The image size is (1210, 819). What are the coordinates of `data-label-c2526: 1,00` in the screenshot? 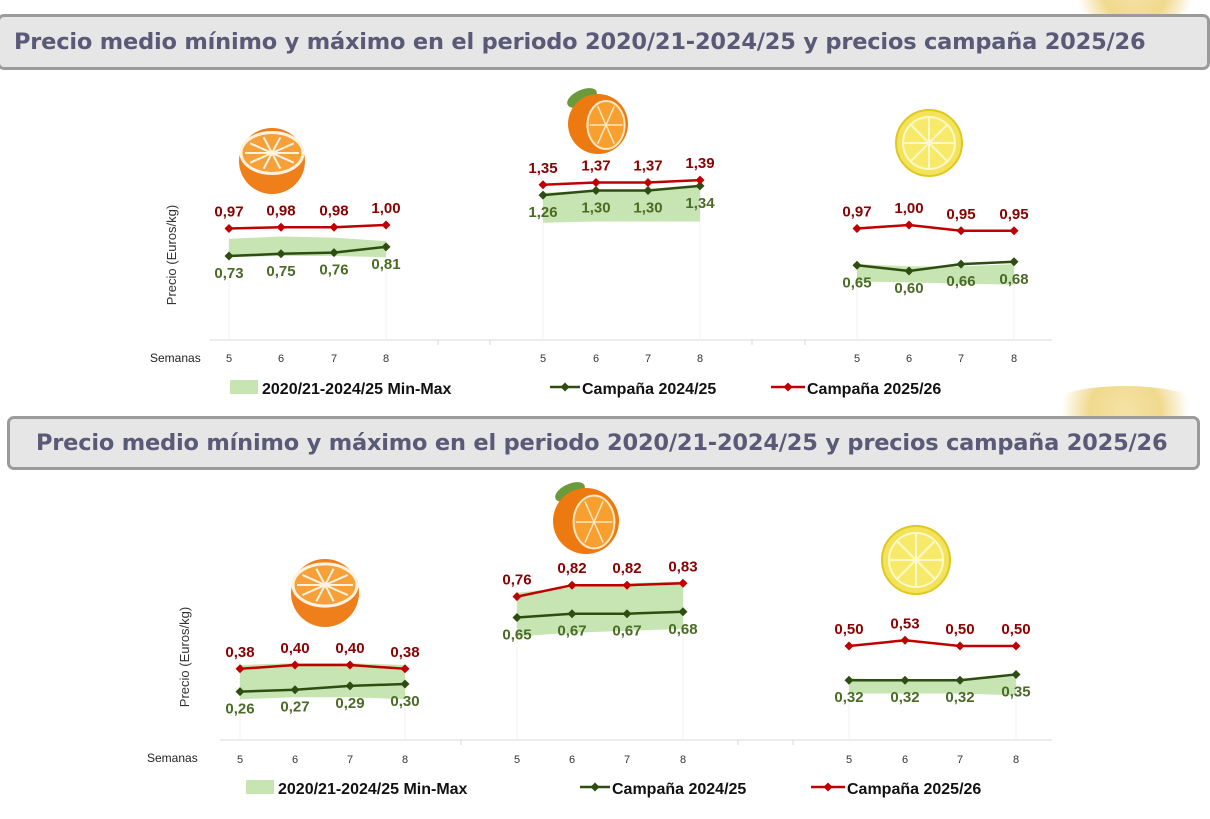 It's located at (908, 208).